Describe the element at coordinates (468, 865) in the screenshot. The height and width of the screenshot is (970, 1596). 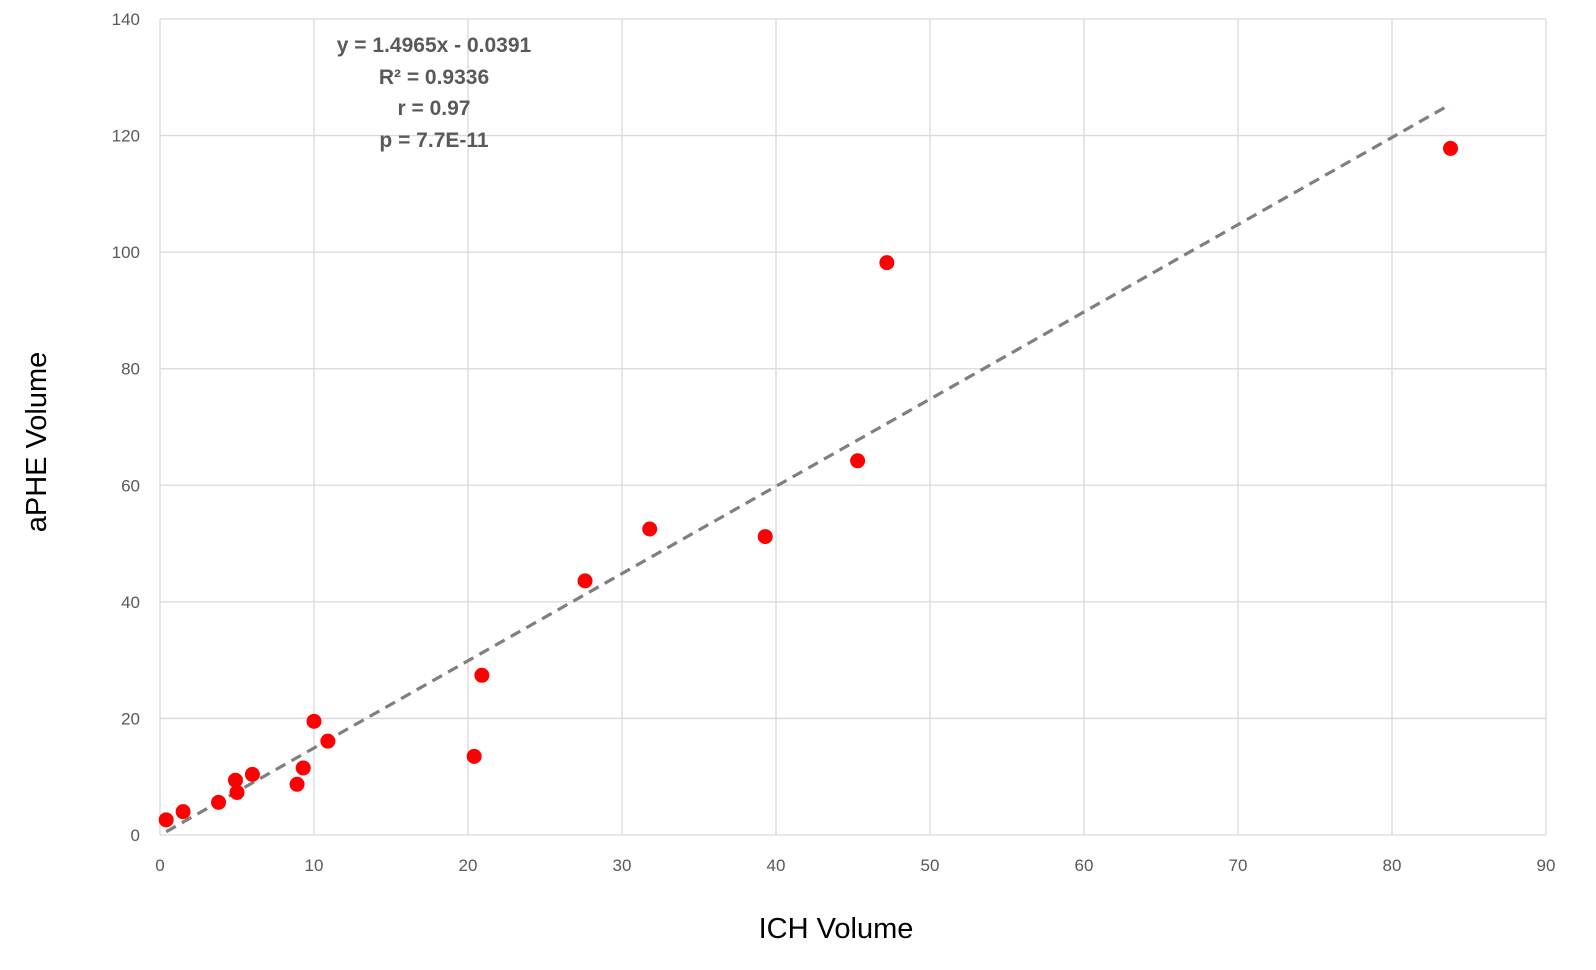
I see `x-tick-label: 20` at that location.